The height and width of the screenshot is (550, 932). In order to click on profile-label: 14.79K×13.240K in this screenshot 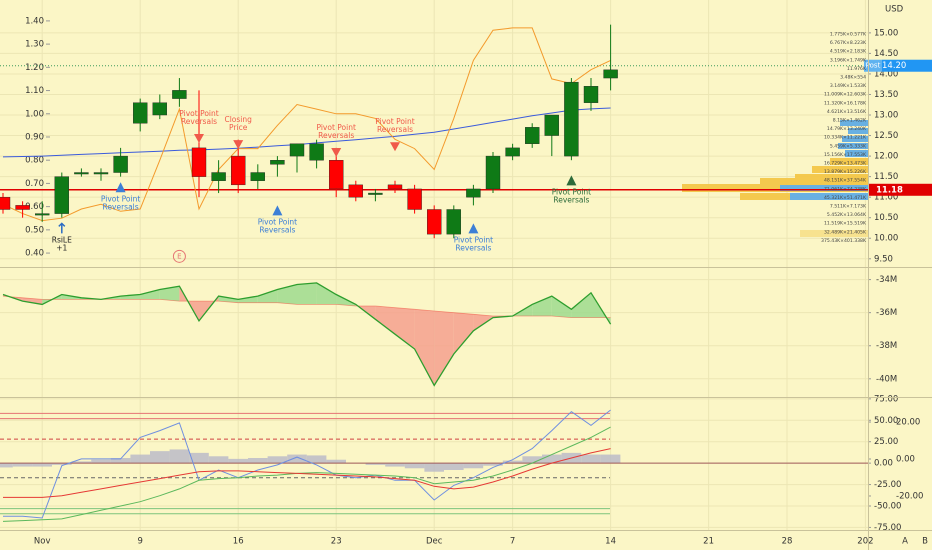, I will do `click(847, 129)`.